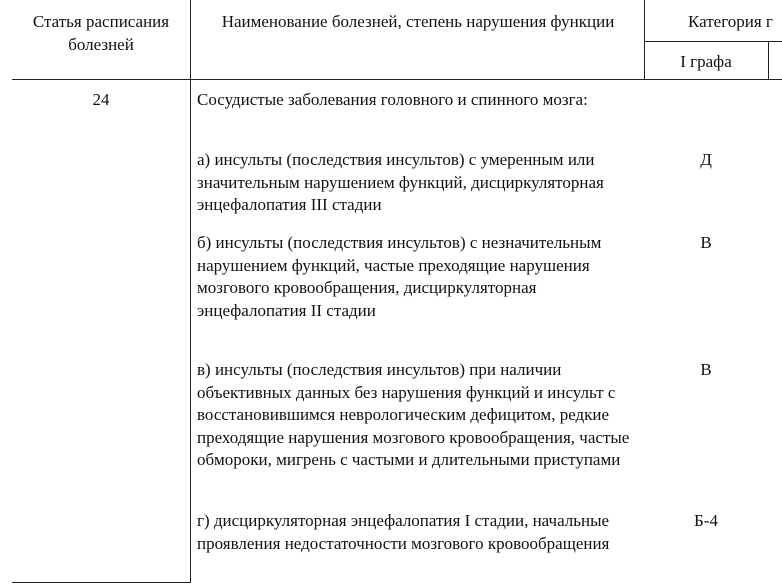 This screenshot has width=782, height=588. What do you see at coordinates (101, 99) in the screenshot?
I see `article-number: 24` at bounding box center [101, 99].